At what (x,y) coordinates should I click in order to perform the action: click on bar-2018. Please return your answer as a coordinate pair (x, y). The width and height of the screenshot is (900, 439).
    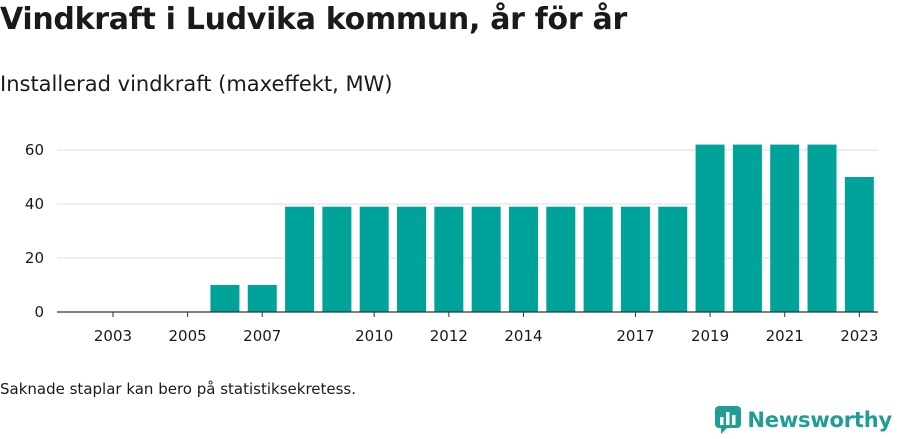
    Looking at the image, I should click on (673, 259).